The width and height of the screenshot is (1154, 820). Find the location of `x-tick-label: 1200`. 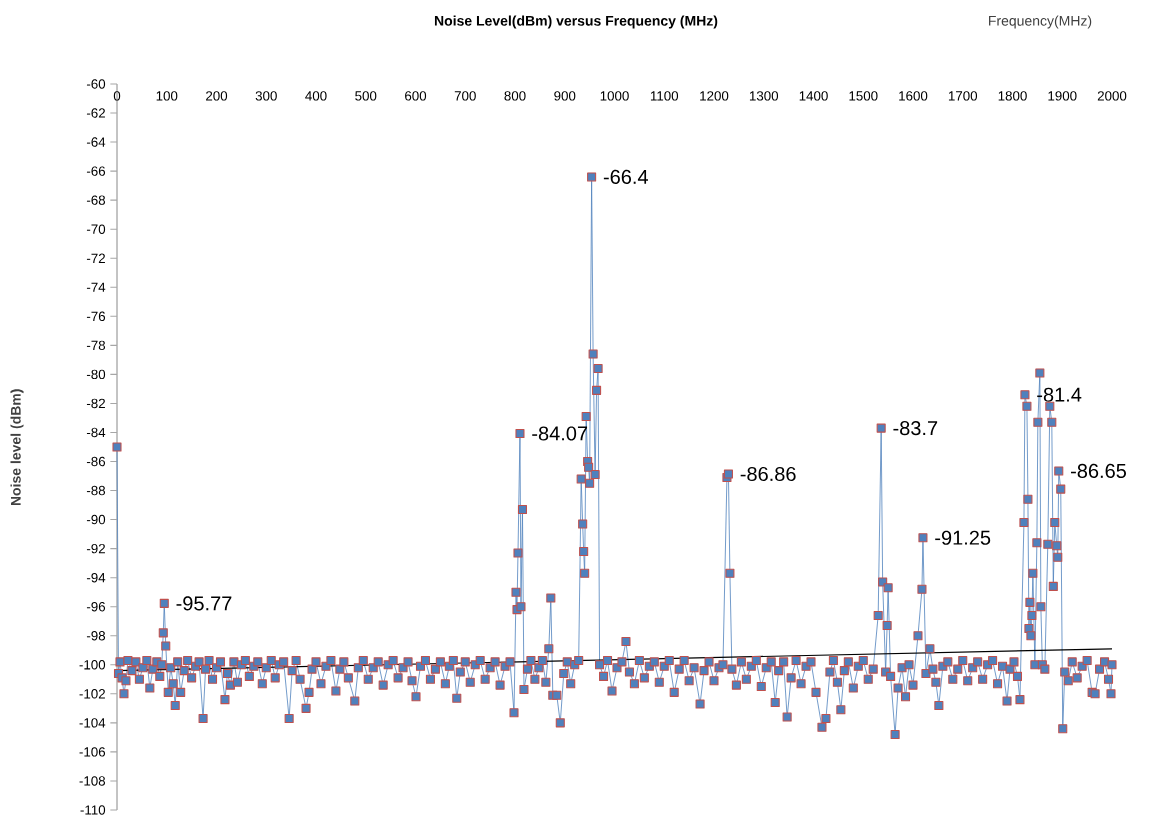

x-tick-label: 1200 is located at coordinates (714, 96).